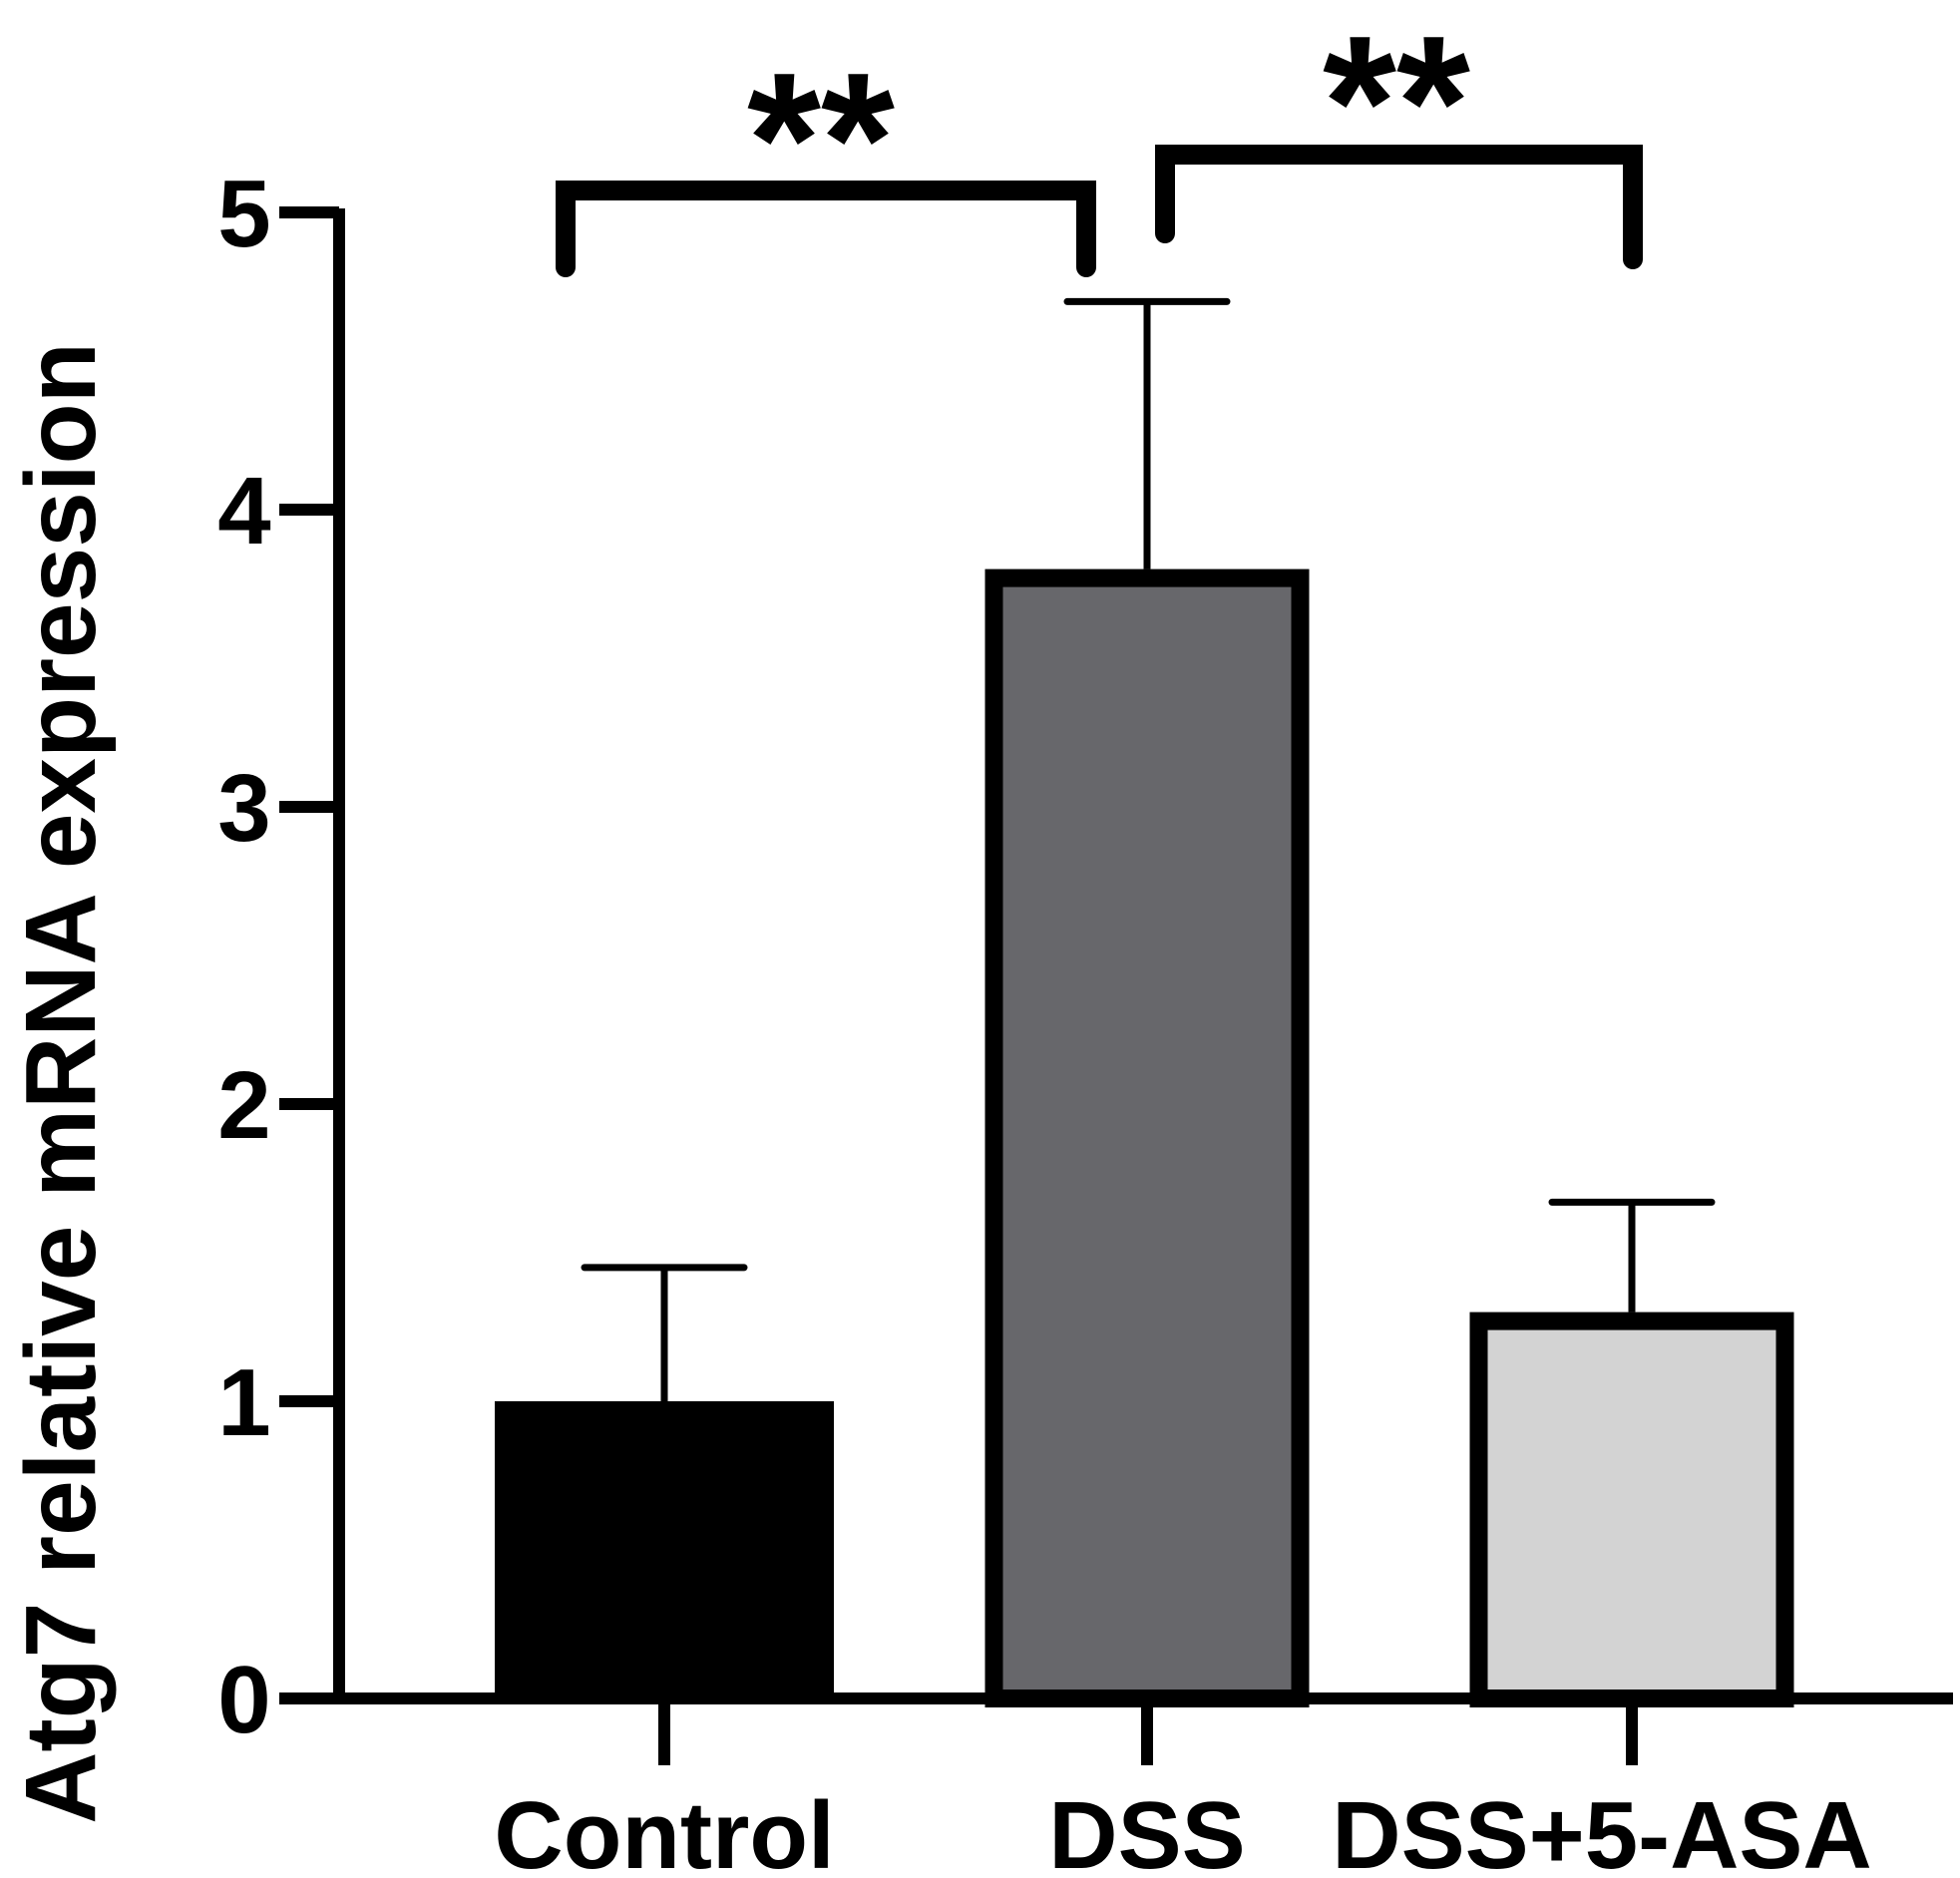 The height and width of the screenshot is (1878, 1960). Describe the element at coordinates (244, 808) in the screenshot. I see `y-tick-label-3: 3` at that location.